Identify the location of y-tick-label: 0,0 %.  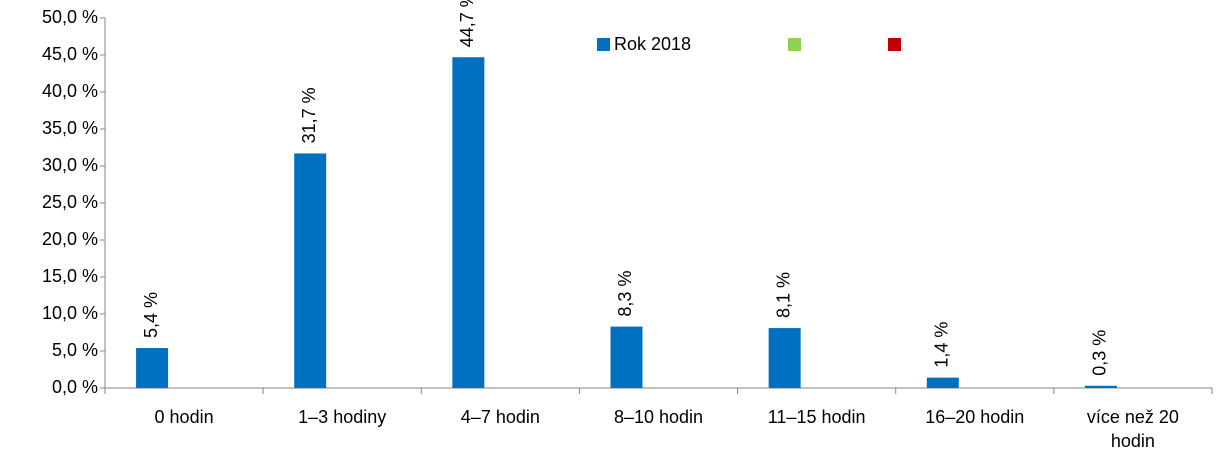
(75, 387).